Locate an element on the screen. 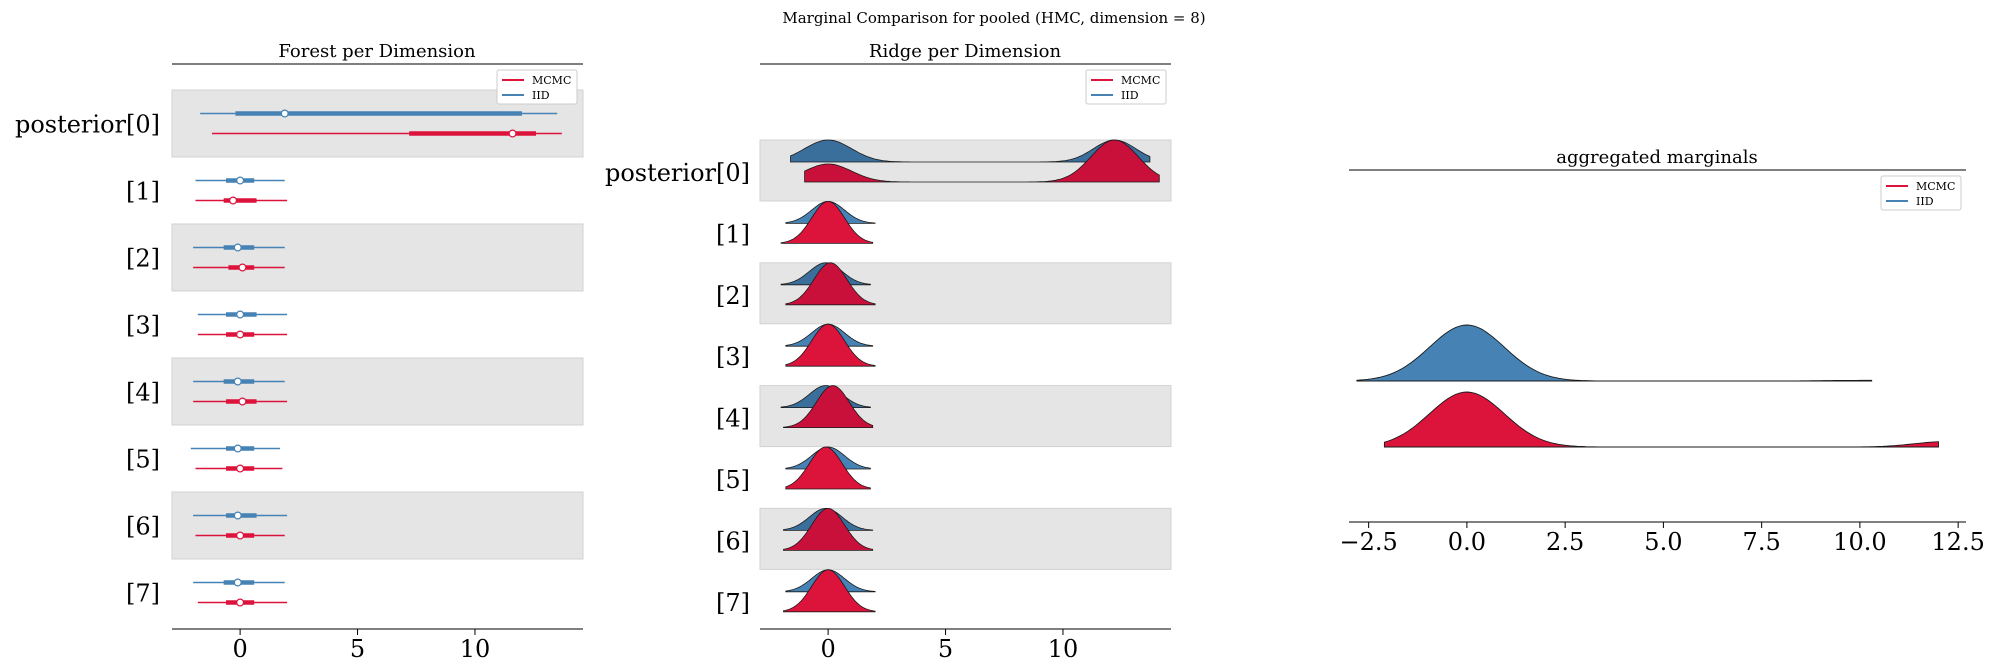  aggregated-x-ticks: −2.5 0.0 2.5 5.0 7.5 10.0 12.5 is located at coordinates (1662, 539).